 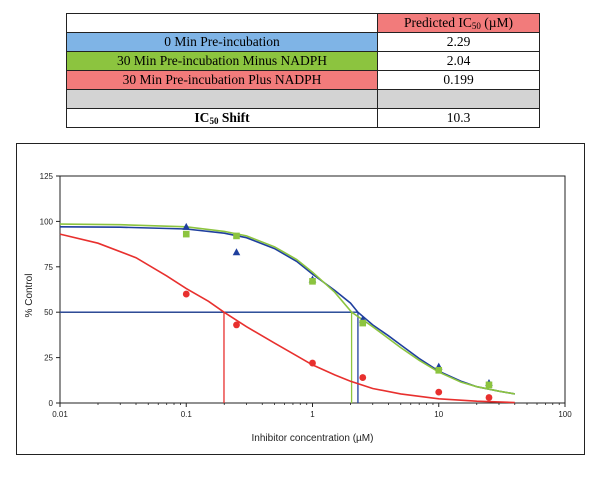 What do you see at coordinates (48, 358) in the screenshot?
I see `y-tick-label: 25` at bounding box center [48, 358].